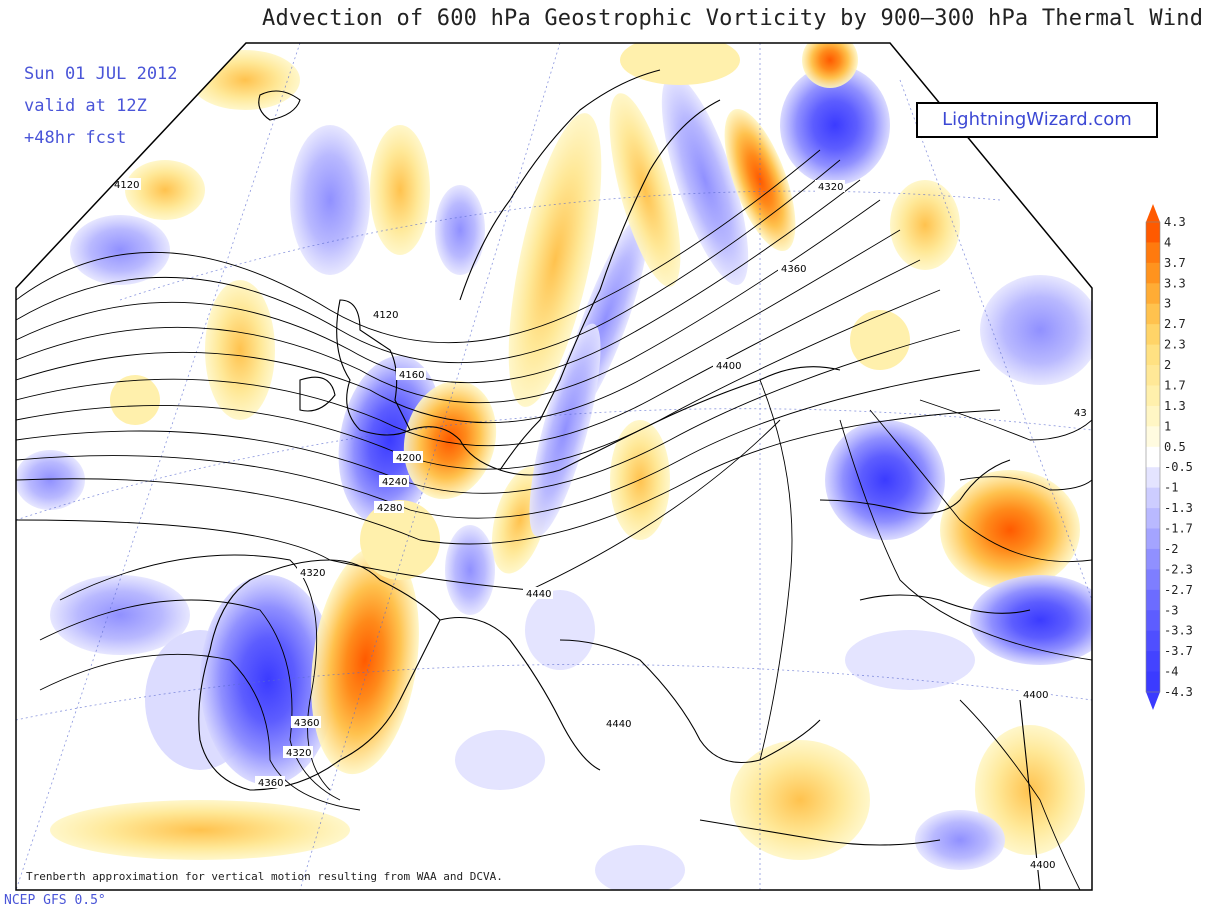 Image resolution: width=1216 pixels, height=912 pixels. I want to click on colorbar-label: -2.7, so click(1178, 590).